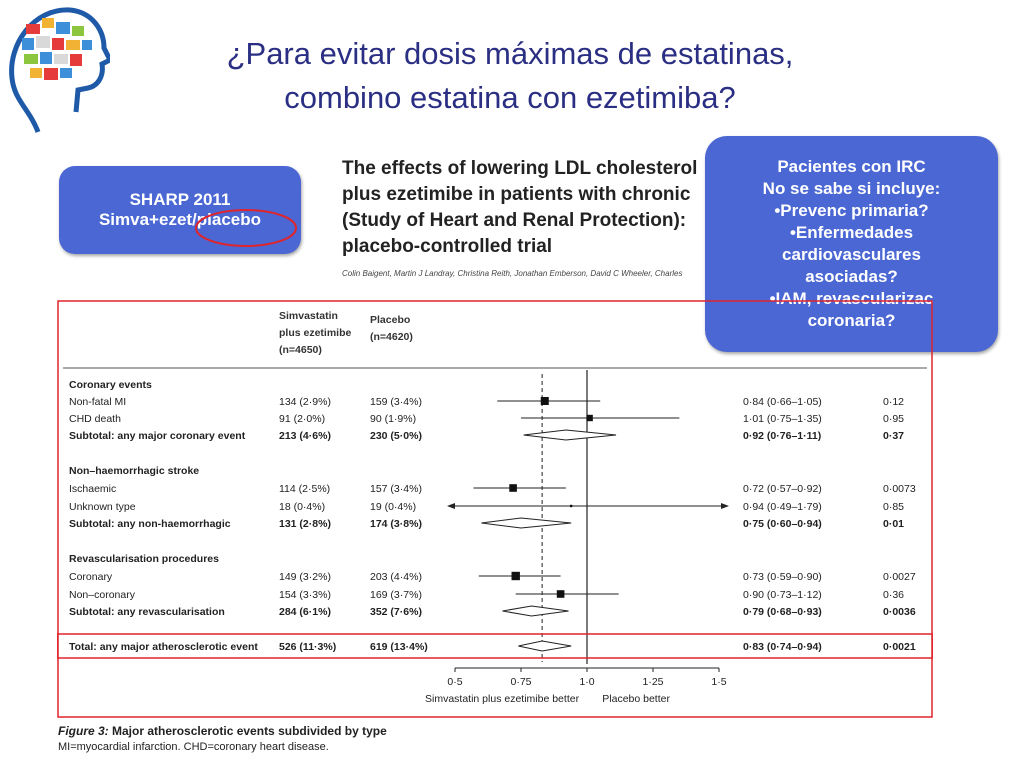  I want to click on irc-callout-line: cardiovasculares, so click(851, 254).